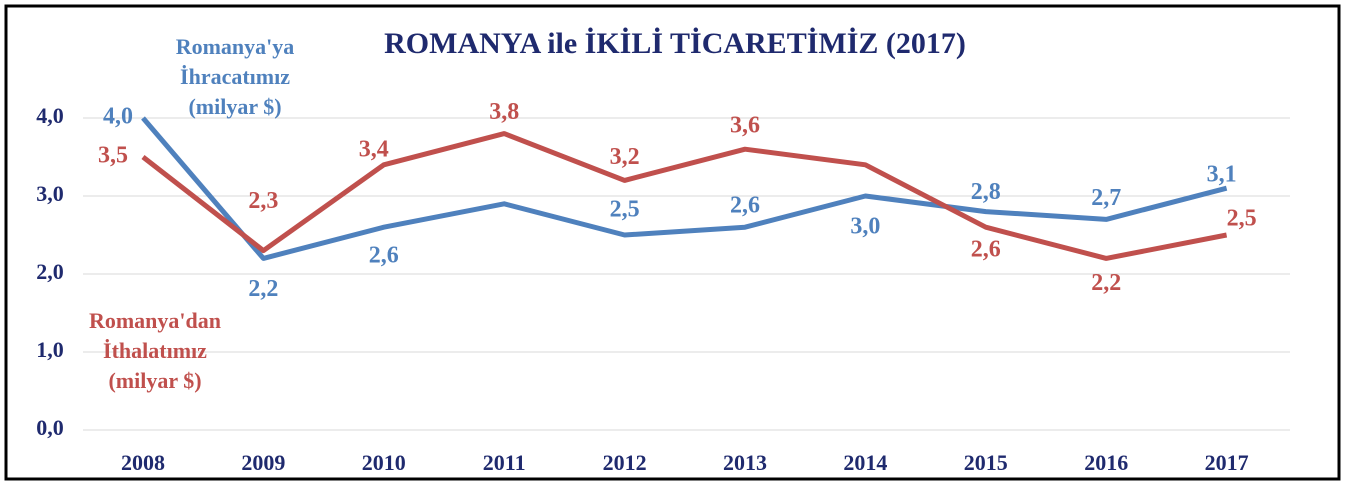  I want to click on data-label: 3,2, so click(625, 157).